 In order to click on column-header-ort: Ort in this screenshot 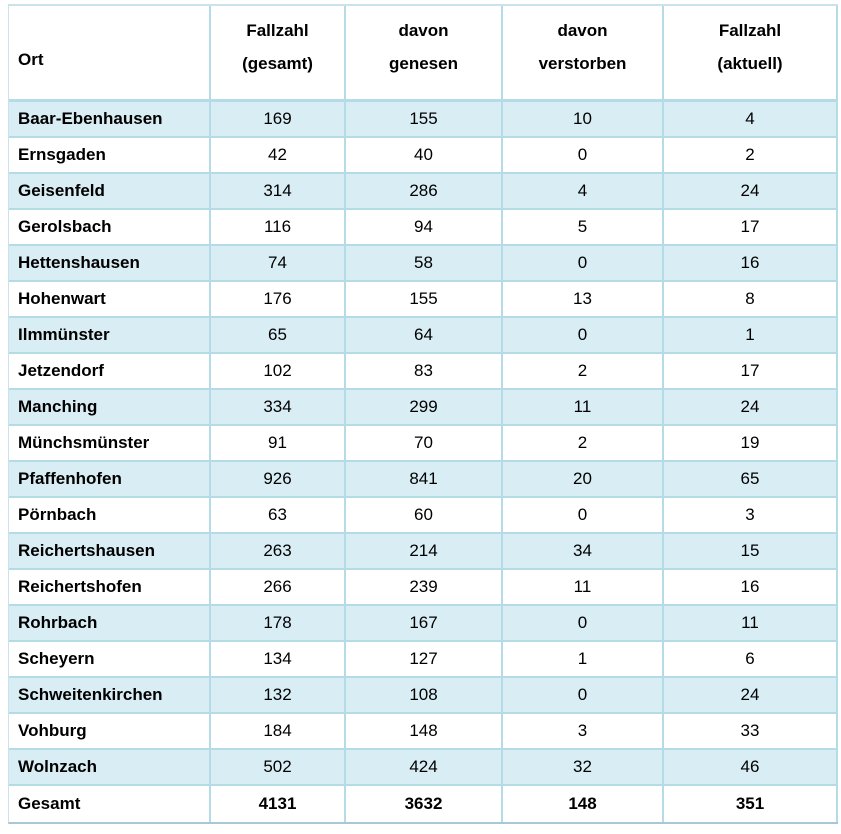, I will do `click(110, 54)`.